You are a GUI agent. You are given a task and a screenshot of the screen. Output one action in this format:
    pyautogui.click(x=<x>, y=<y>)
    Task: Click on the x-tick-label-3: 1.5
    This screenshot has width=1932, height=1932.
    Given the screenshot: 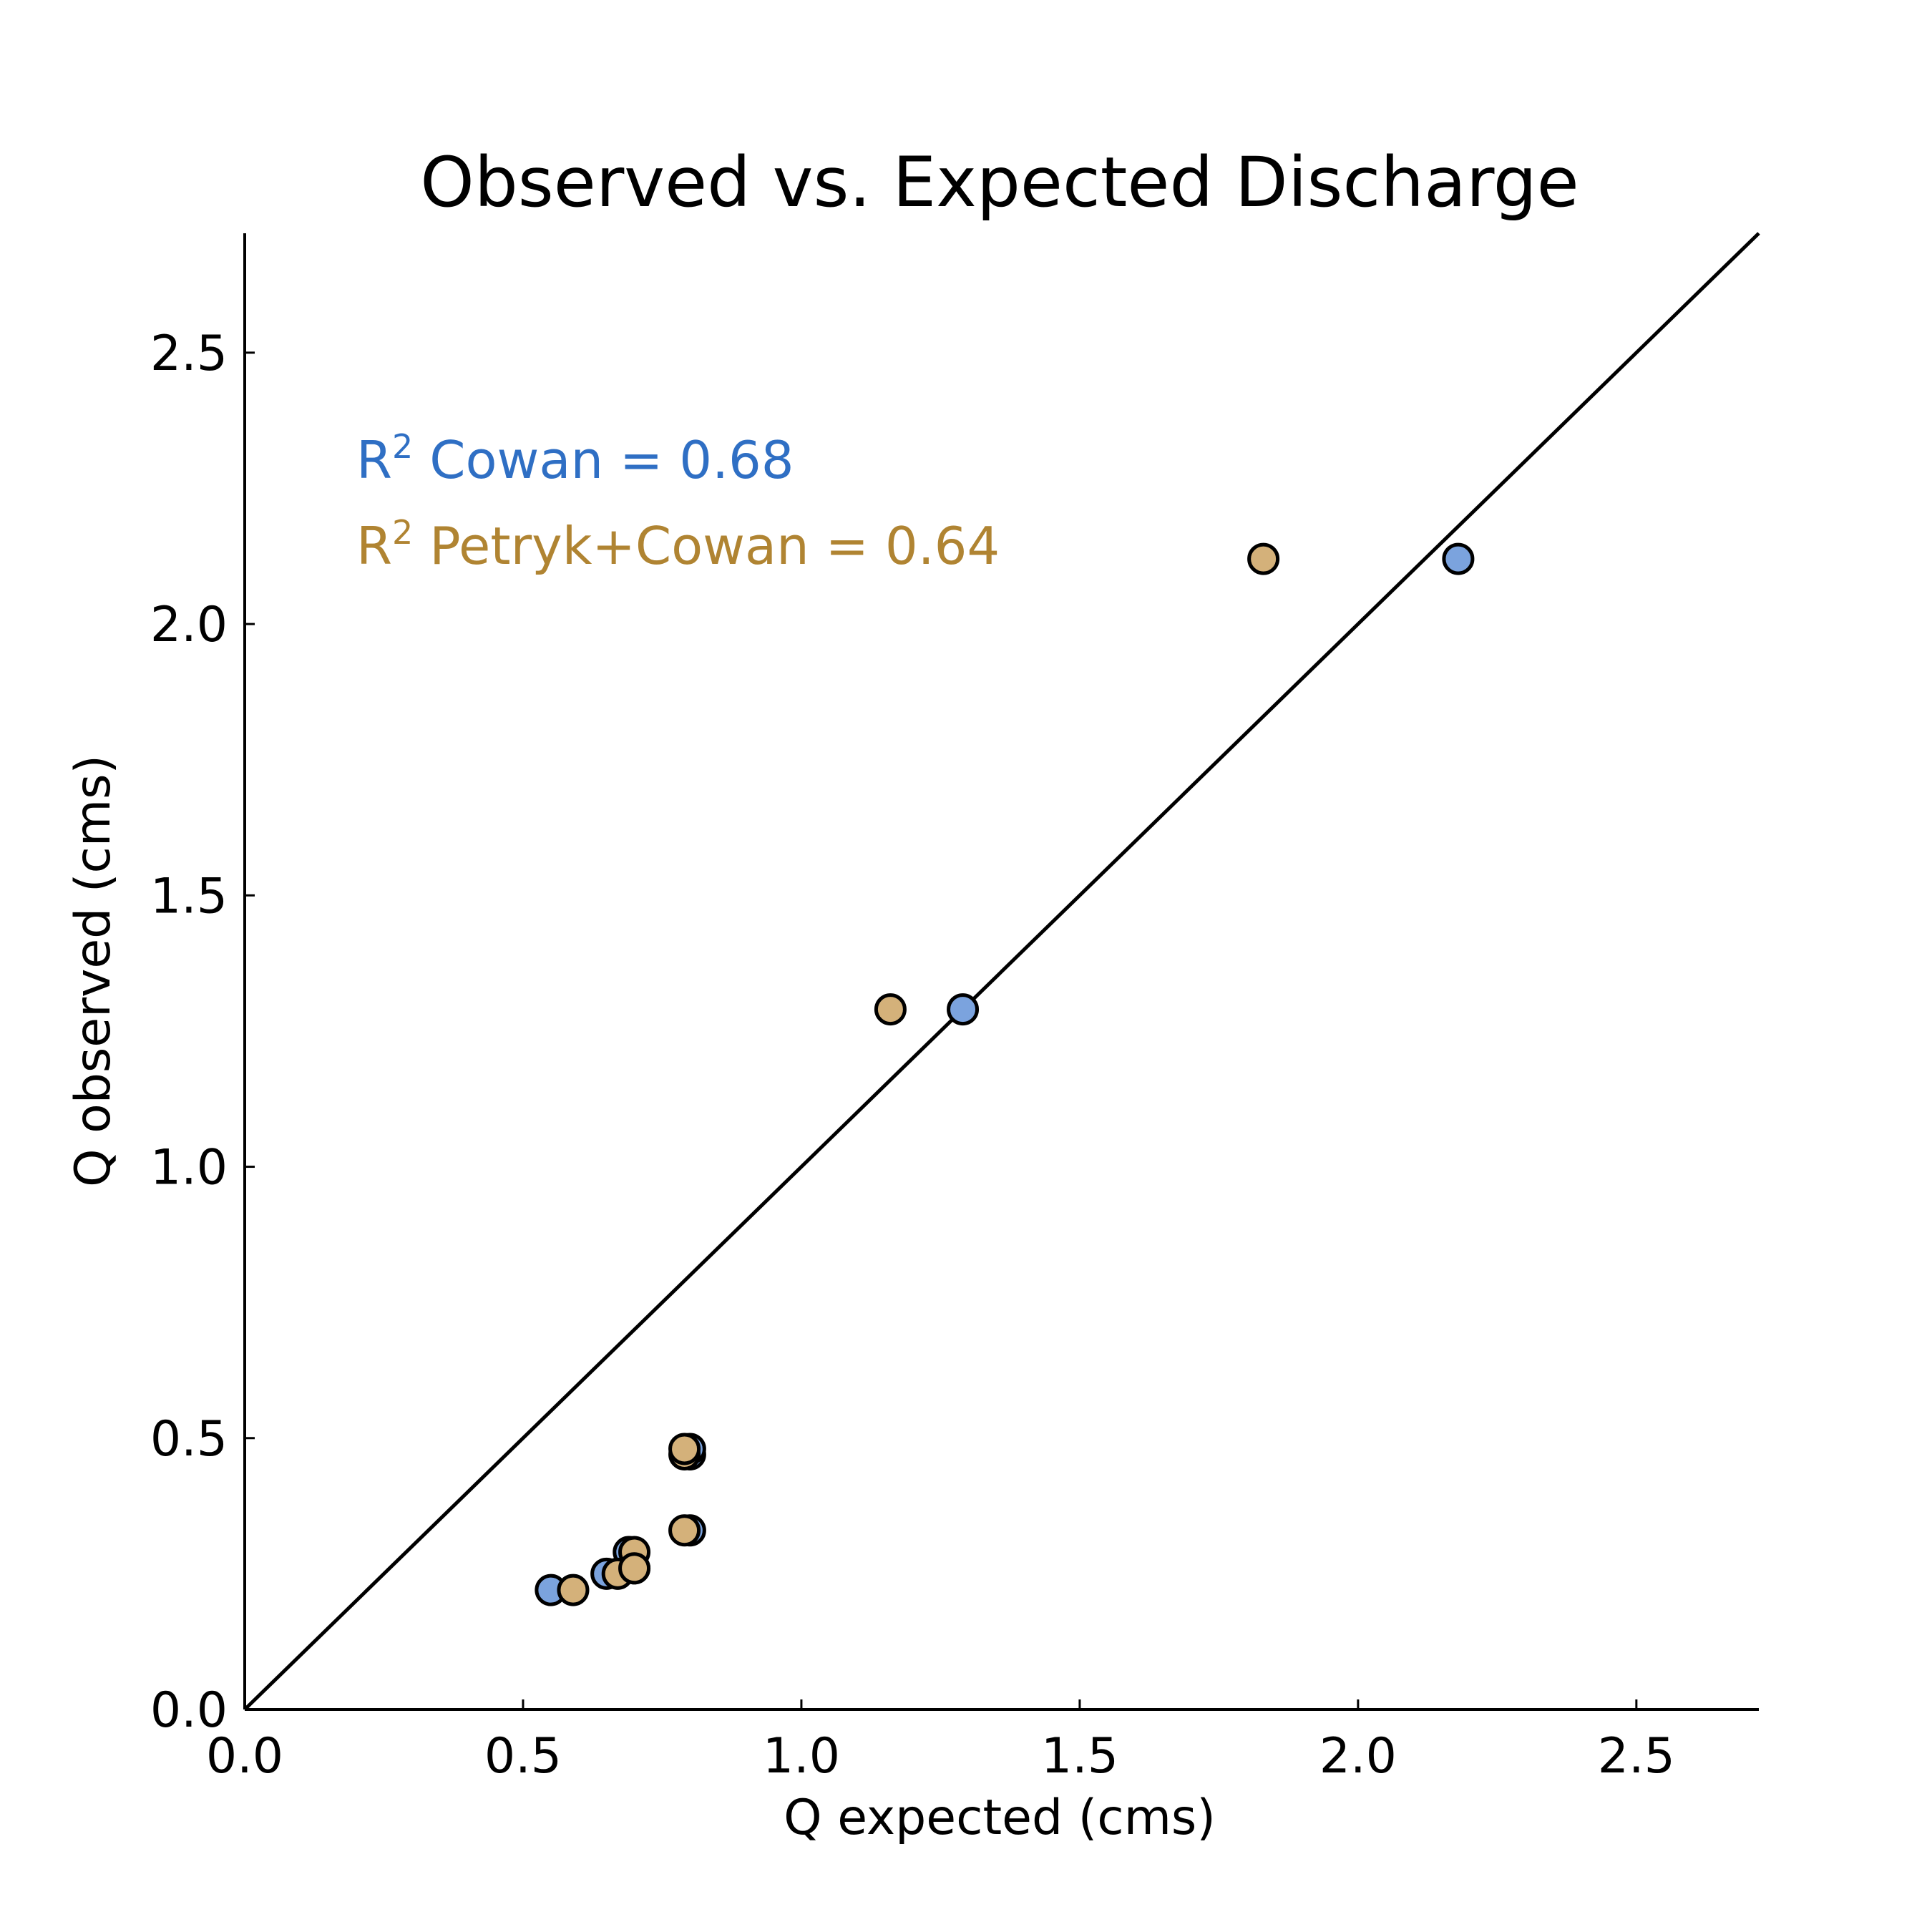 What is the action you would take?
    pyautogui.click(x=1079, y=1756)
    